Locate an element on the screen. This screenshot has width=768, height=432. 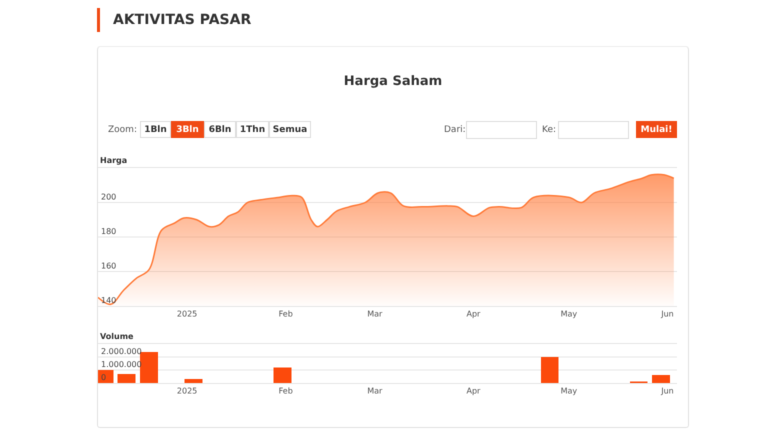
text: Ke: is located at coordinates (549, 130).